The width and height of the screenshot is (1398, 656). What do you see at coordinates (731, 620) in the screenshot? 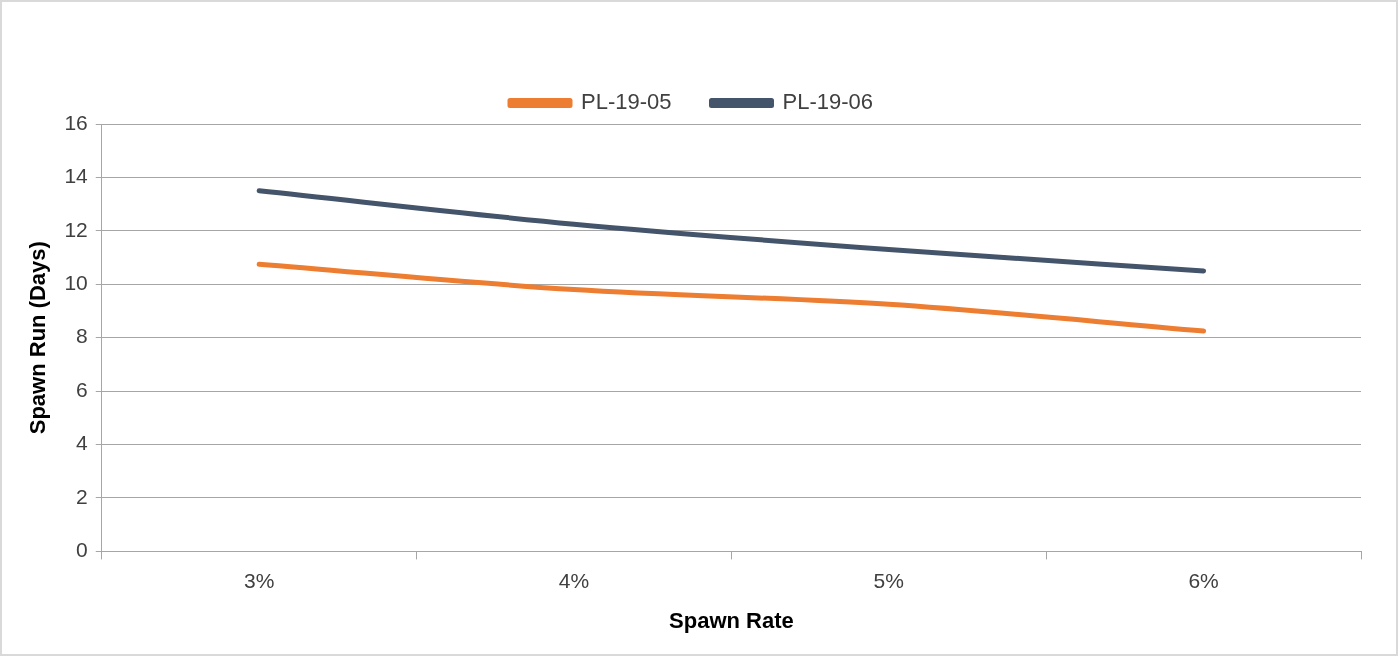
I see `x-axis-title: Spawn Rate` at bounding box center [731, 620].